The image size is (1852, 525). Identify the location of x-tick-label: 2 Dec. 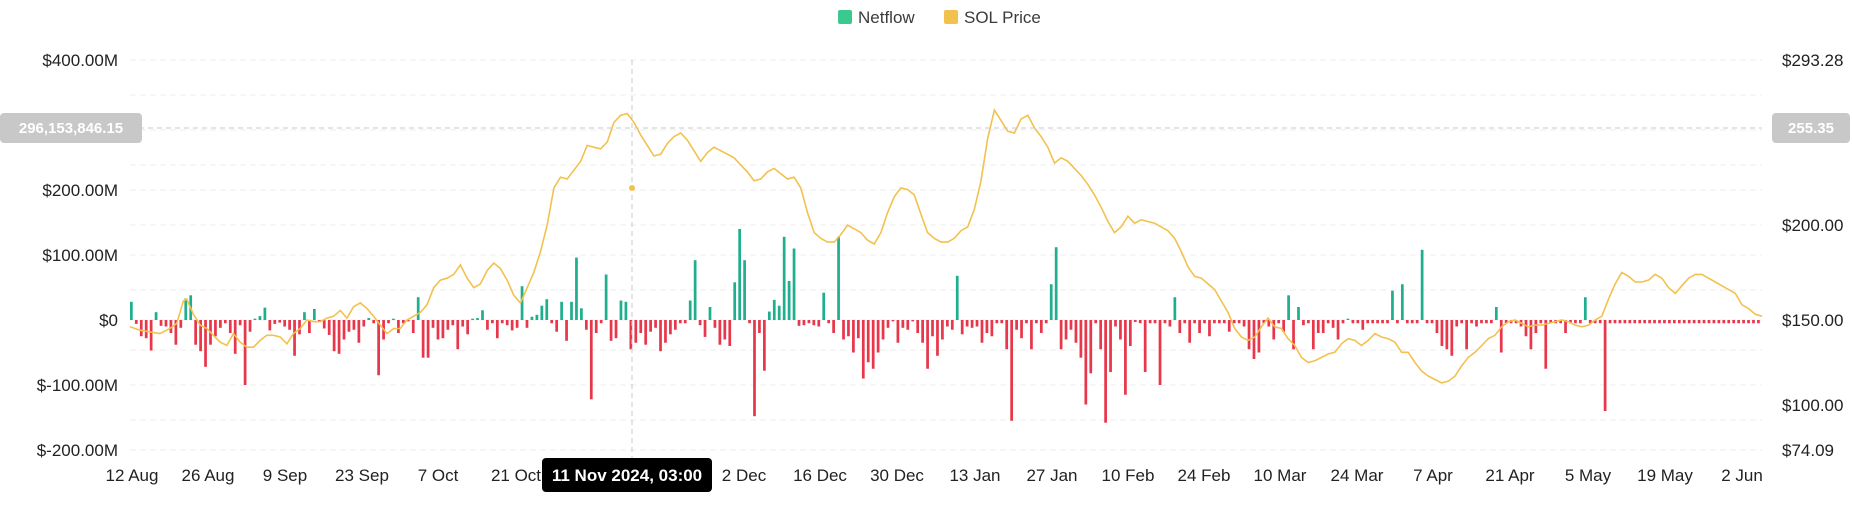
(744, 475).